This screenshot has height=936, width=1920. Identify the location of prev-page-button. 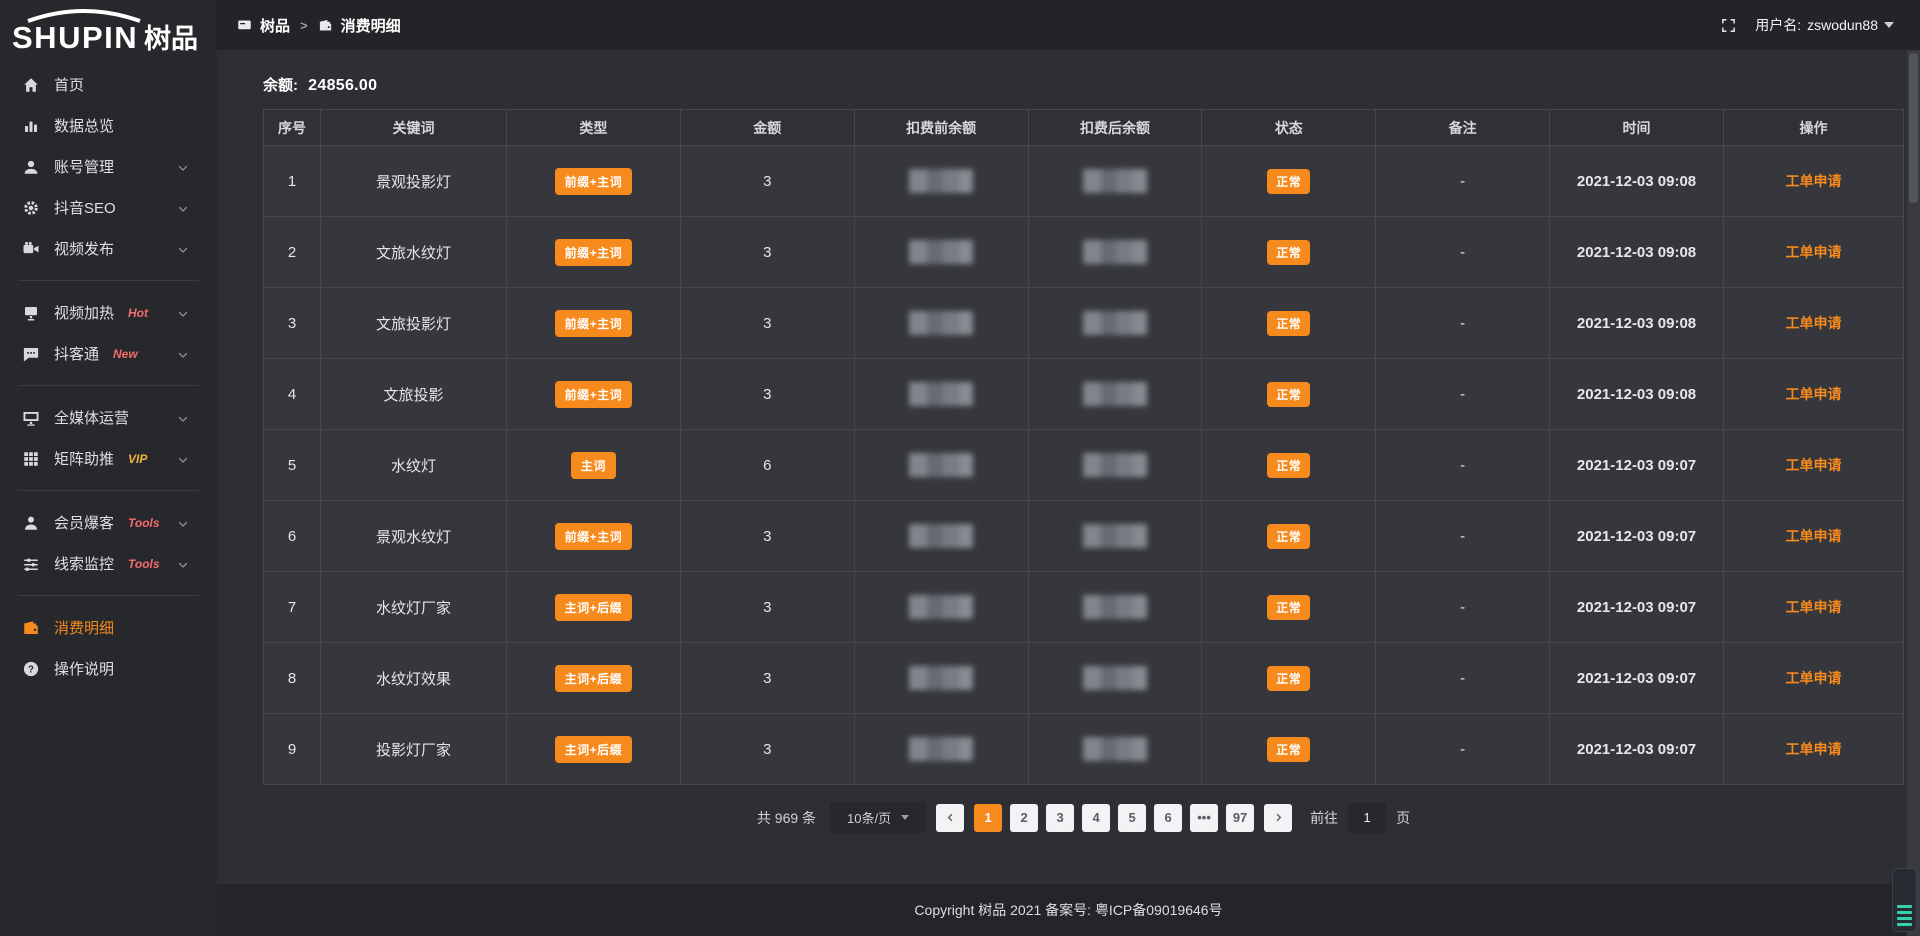
(950, 817).